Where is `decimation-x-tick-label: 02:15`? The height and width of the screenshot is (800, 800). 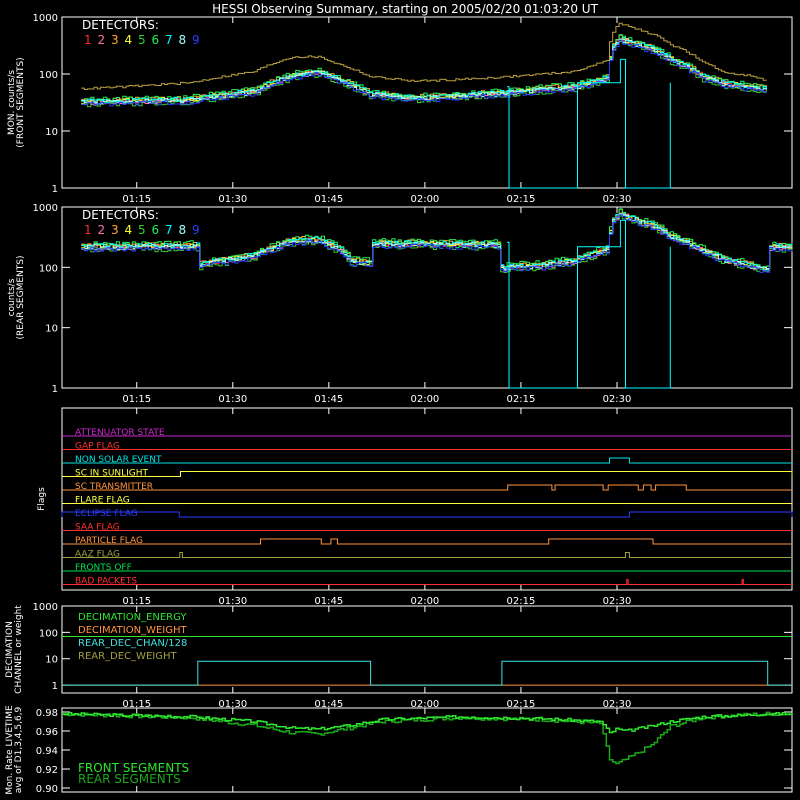 decimation-x-tick-label: 02:15 is located at coordinates (521, 704).